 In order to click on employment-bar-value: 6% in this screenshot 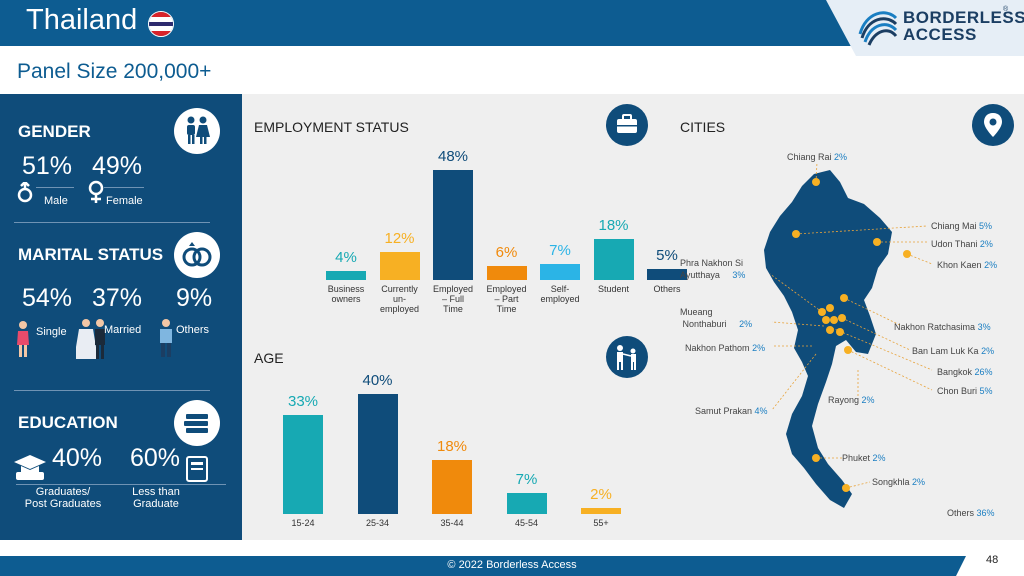, I will do `click(506, 253)`.